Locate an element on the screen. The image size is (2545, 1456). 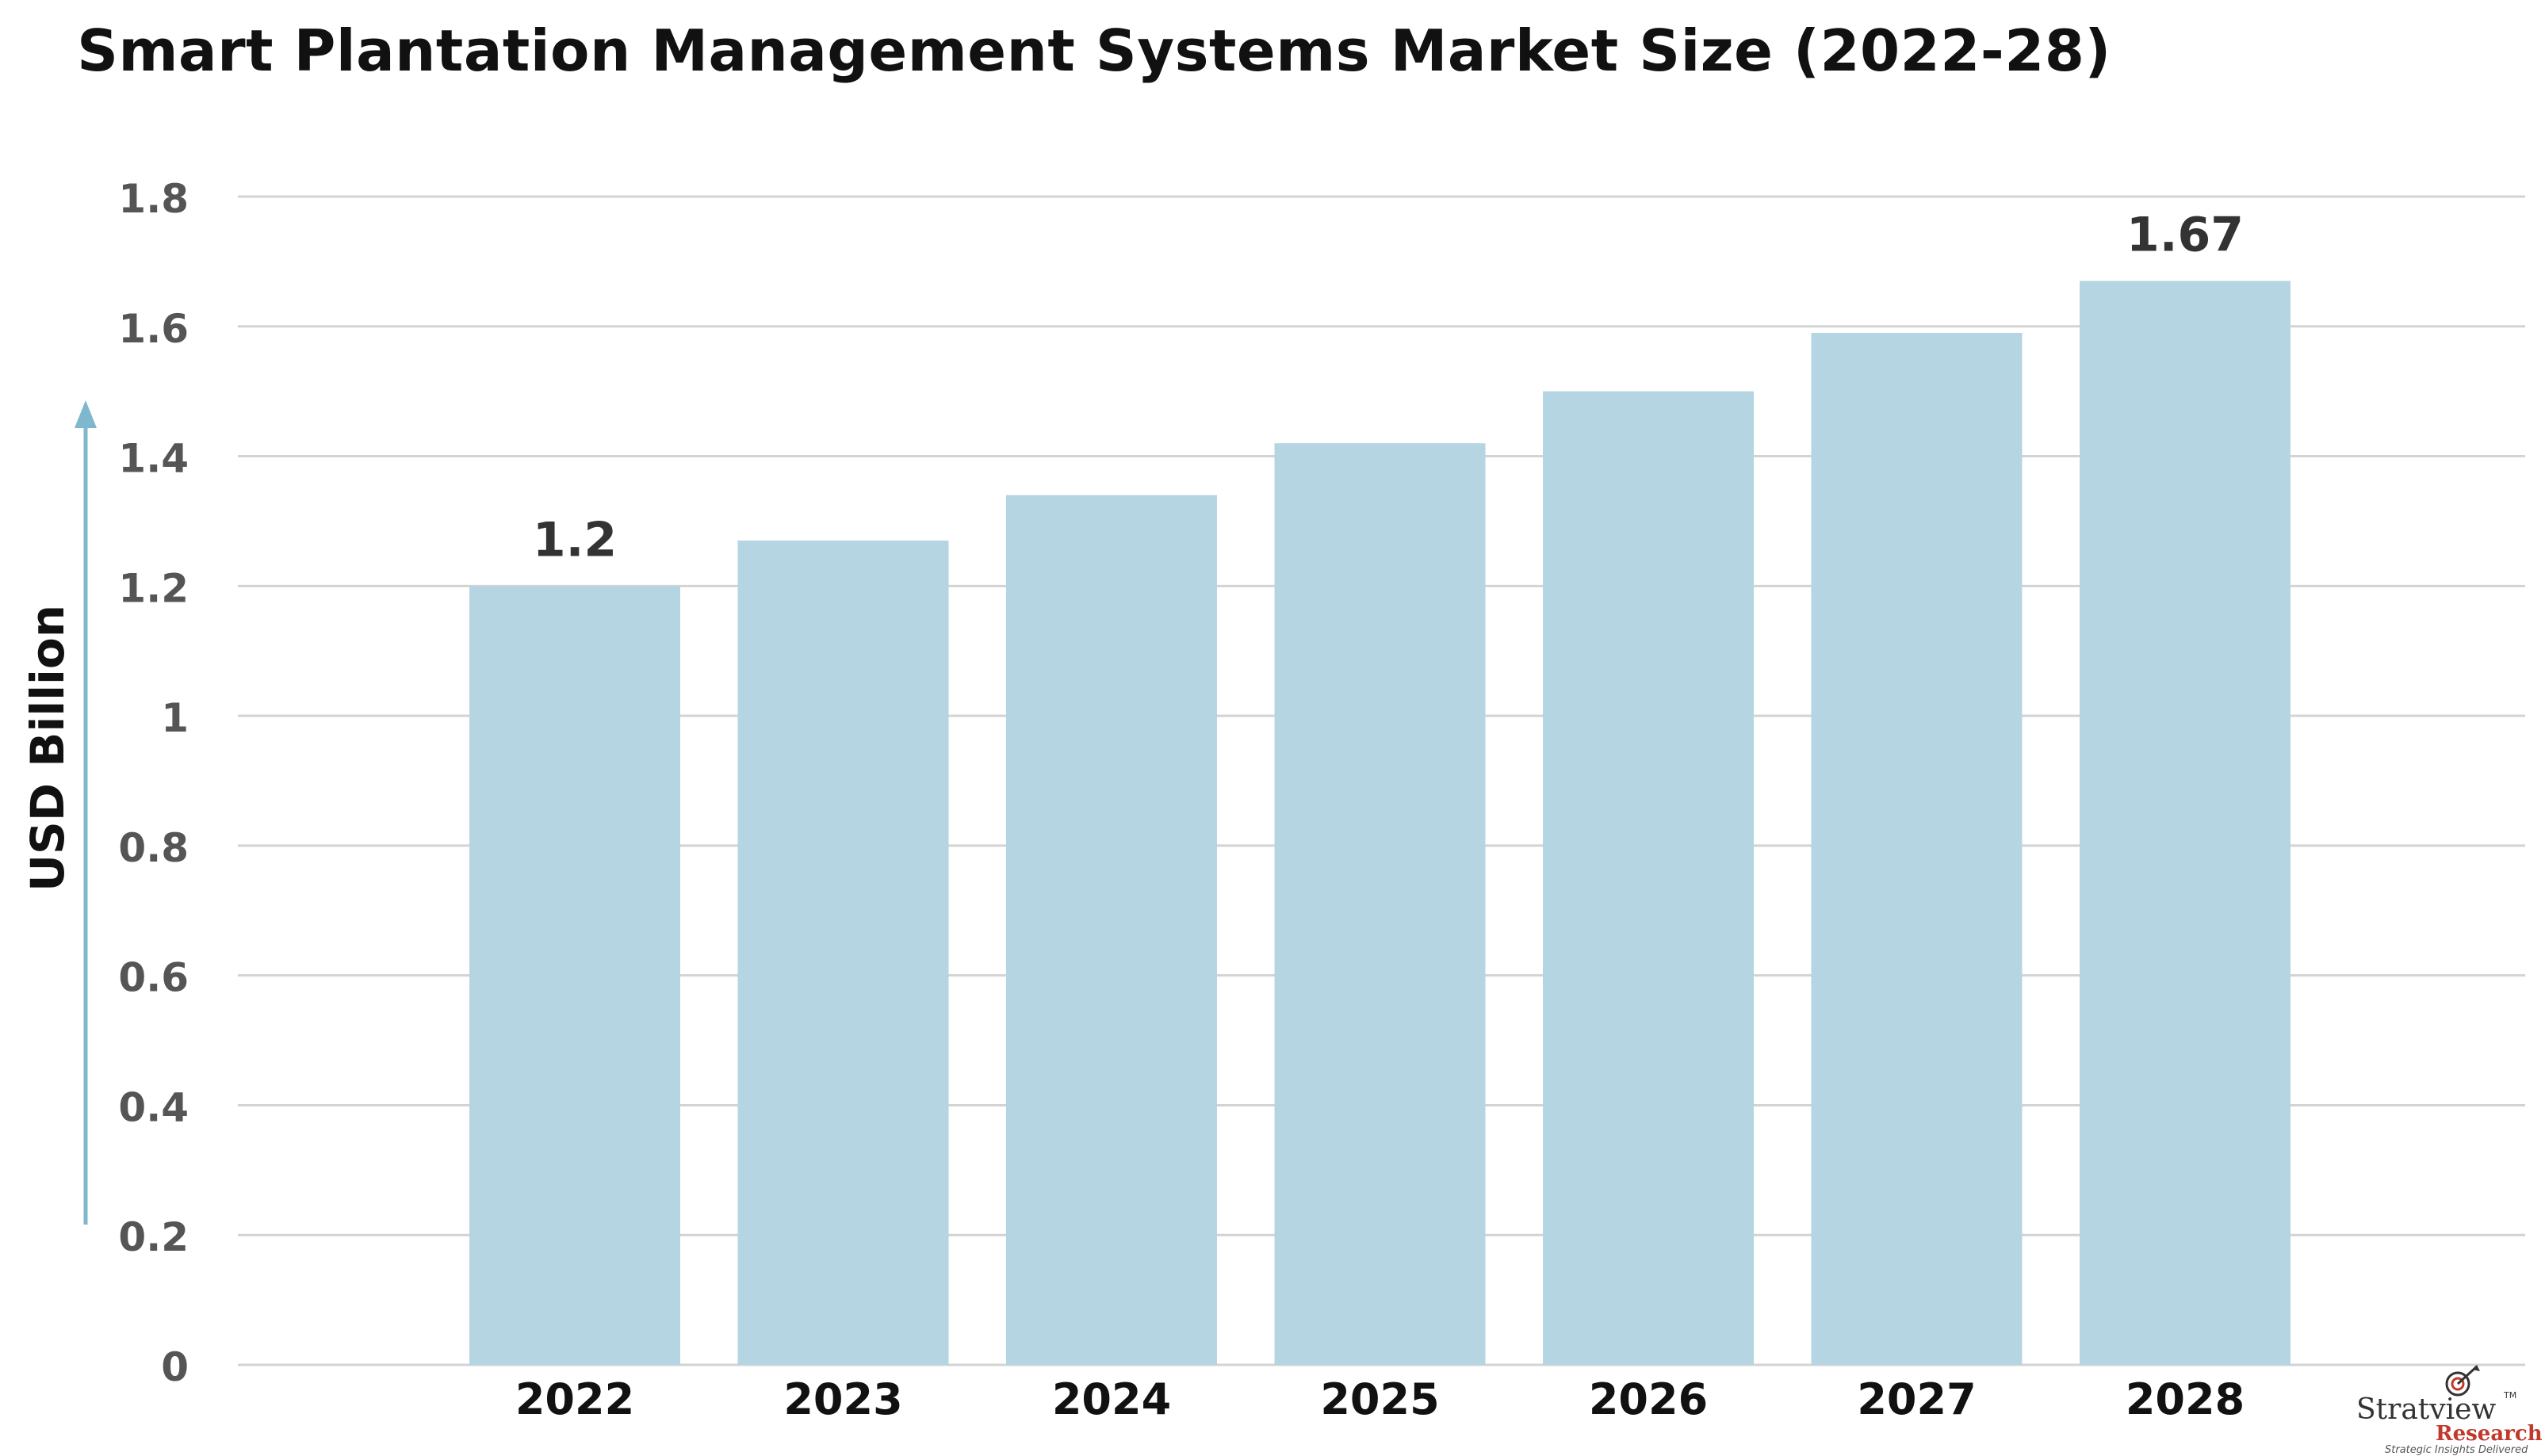
x-tick-label: 2025 is located at coordinates (1379, 1399).